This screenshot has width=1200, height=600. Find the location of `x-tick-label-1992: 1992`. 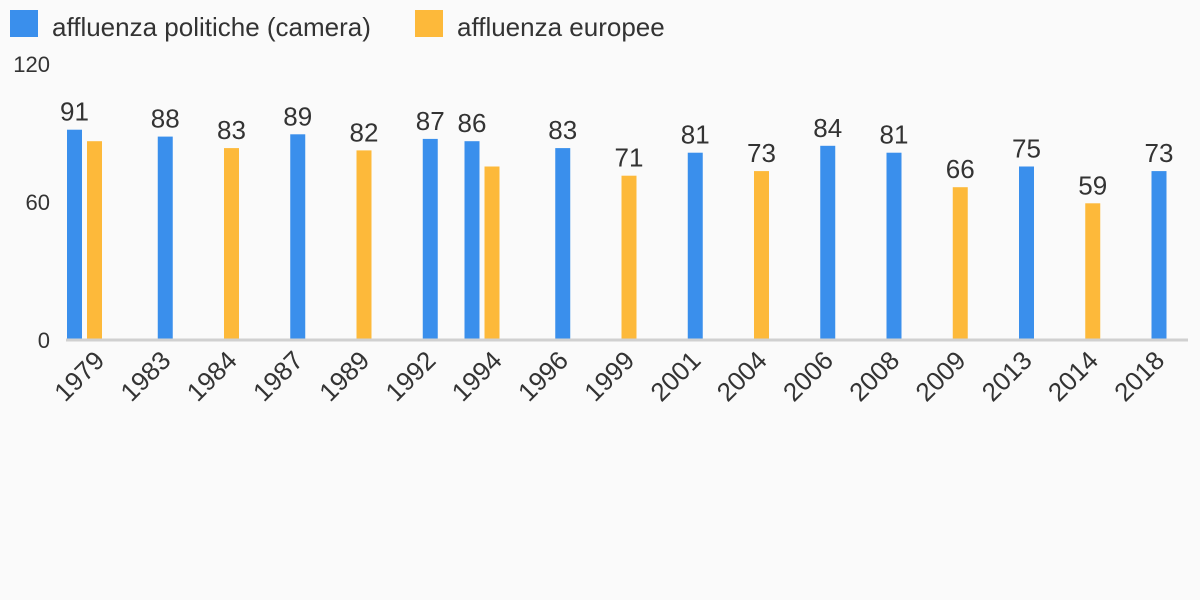

x-tick-label-1992: 1992 is located at coordinates (410, 376).